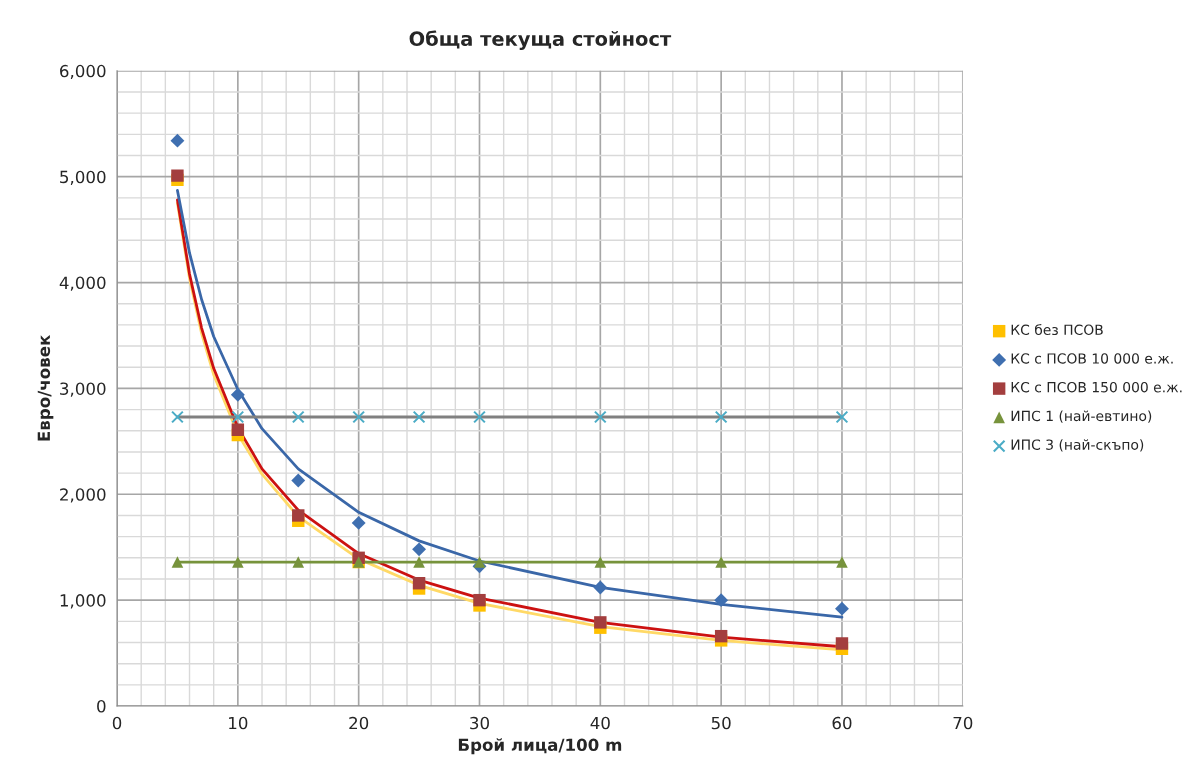 The width and height of the screenshot is (1199, 778). What do you see at coordinates (101, 706) in the screenshot?
I see `y-tick-label: 0` at bounding box center [101, 706].